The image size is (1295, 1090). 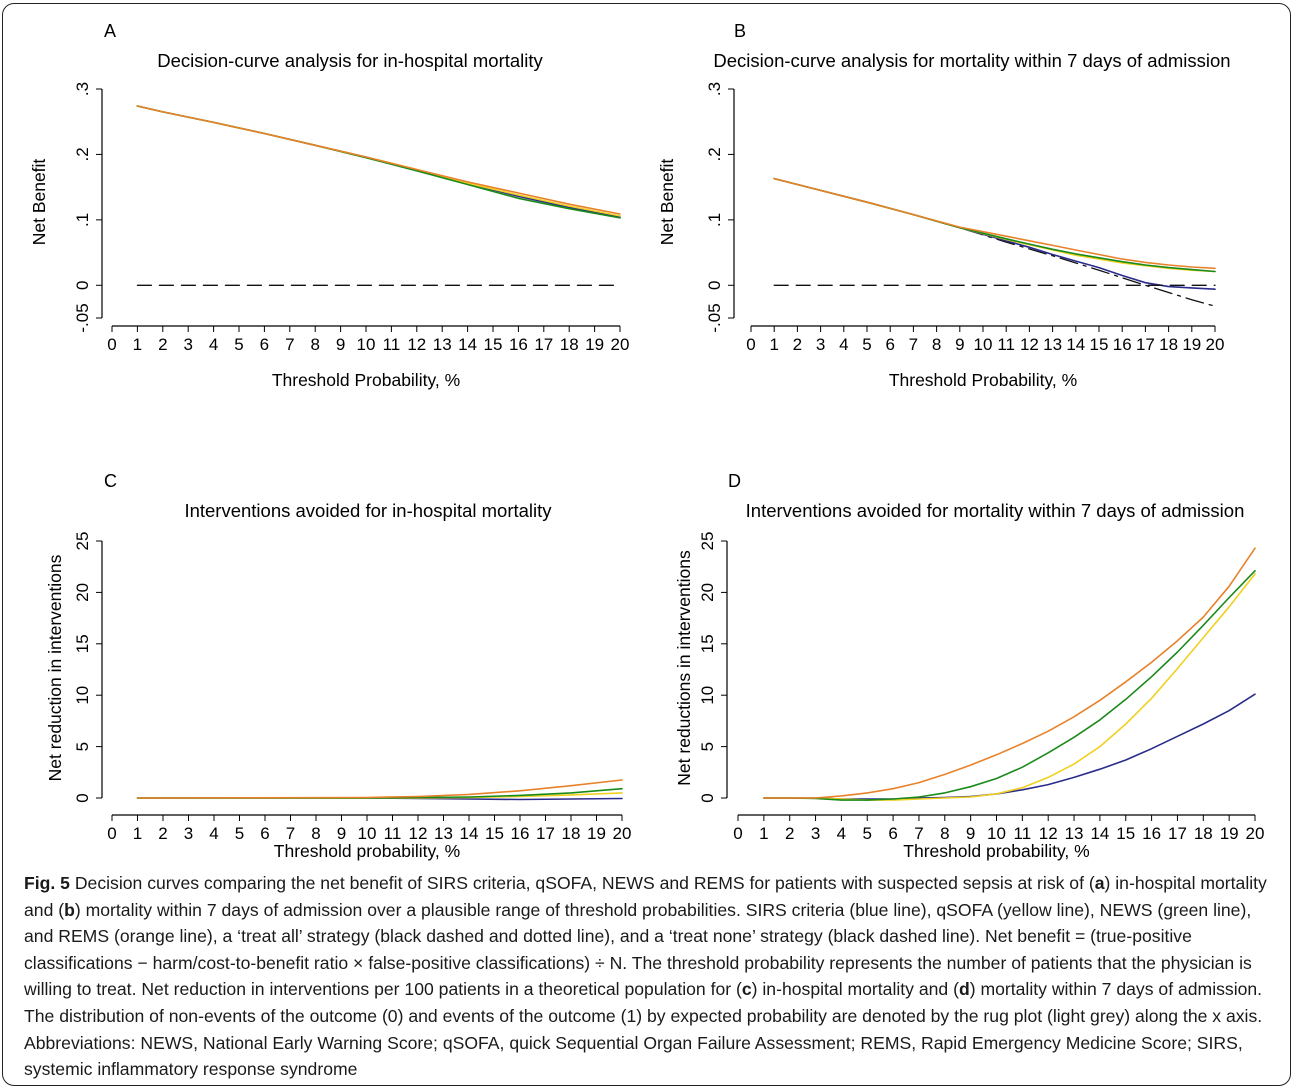 What do you see at coordinates (964, 989) in the screenshot?
I see `caption-segment: d` at bounding box center [964, 989].